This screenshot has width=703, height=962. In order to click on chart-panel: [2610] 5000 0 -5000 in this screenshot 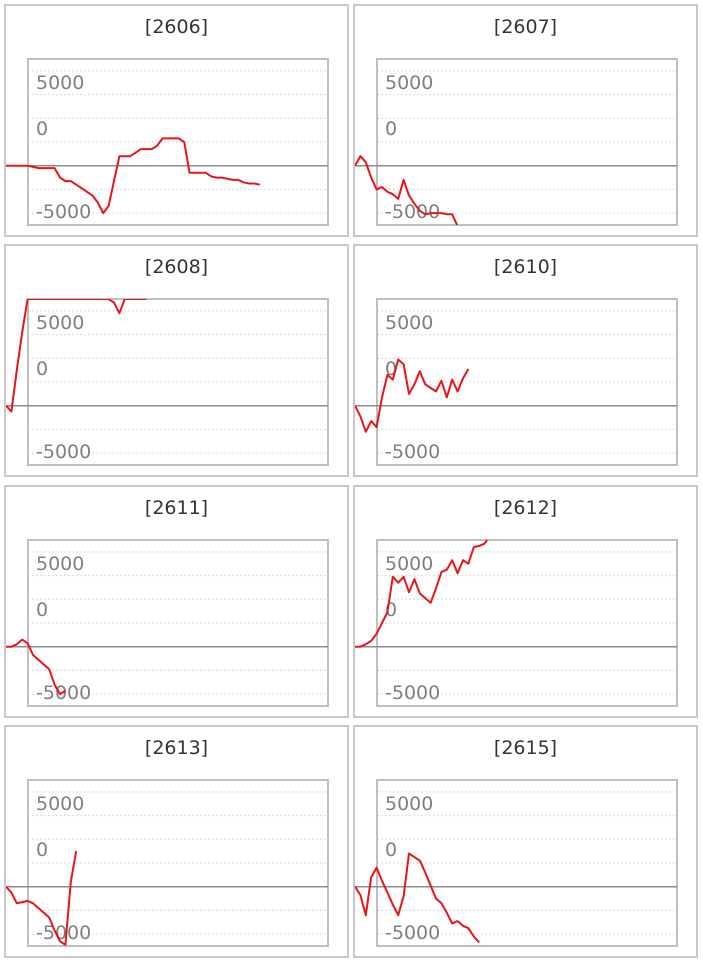, I will do `click(525, 360)`.